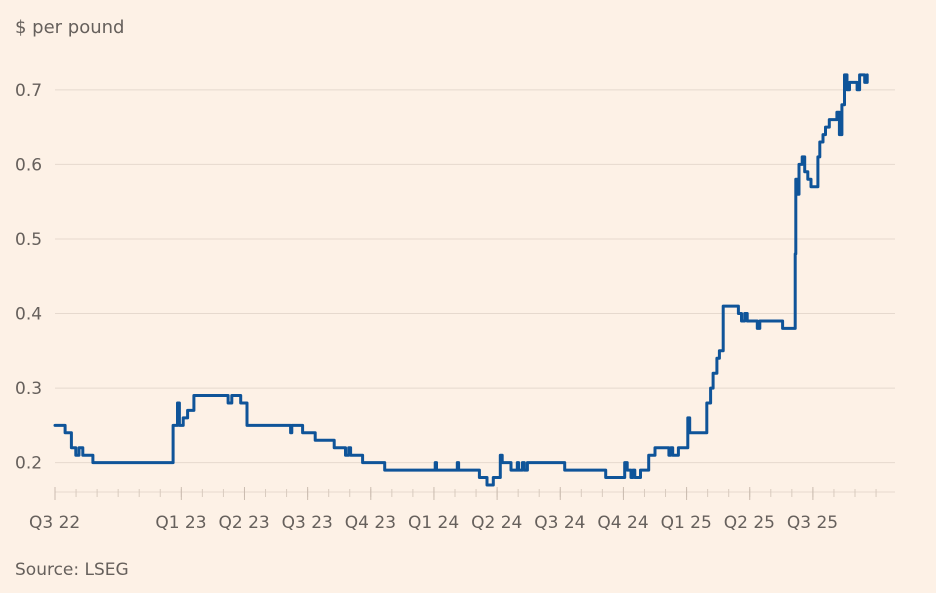 This screenshot has height=593, width=936. Describe the element at coordinates (622, 523) in the screenshot. I see `x-tick-label: Q4 24` at that location.